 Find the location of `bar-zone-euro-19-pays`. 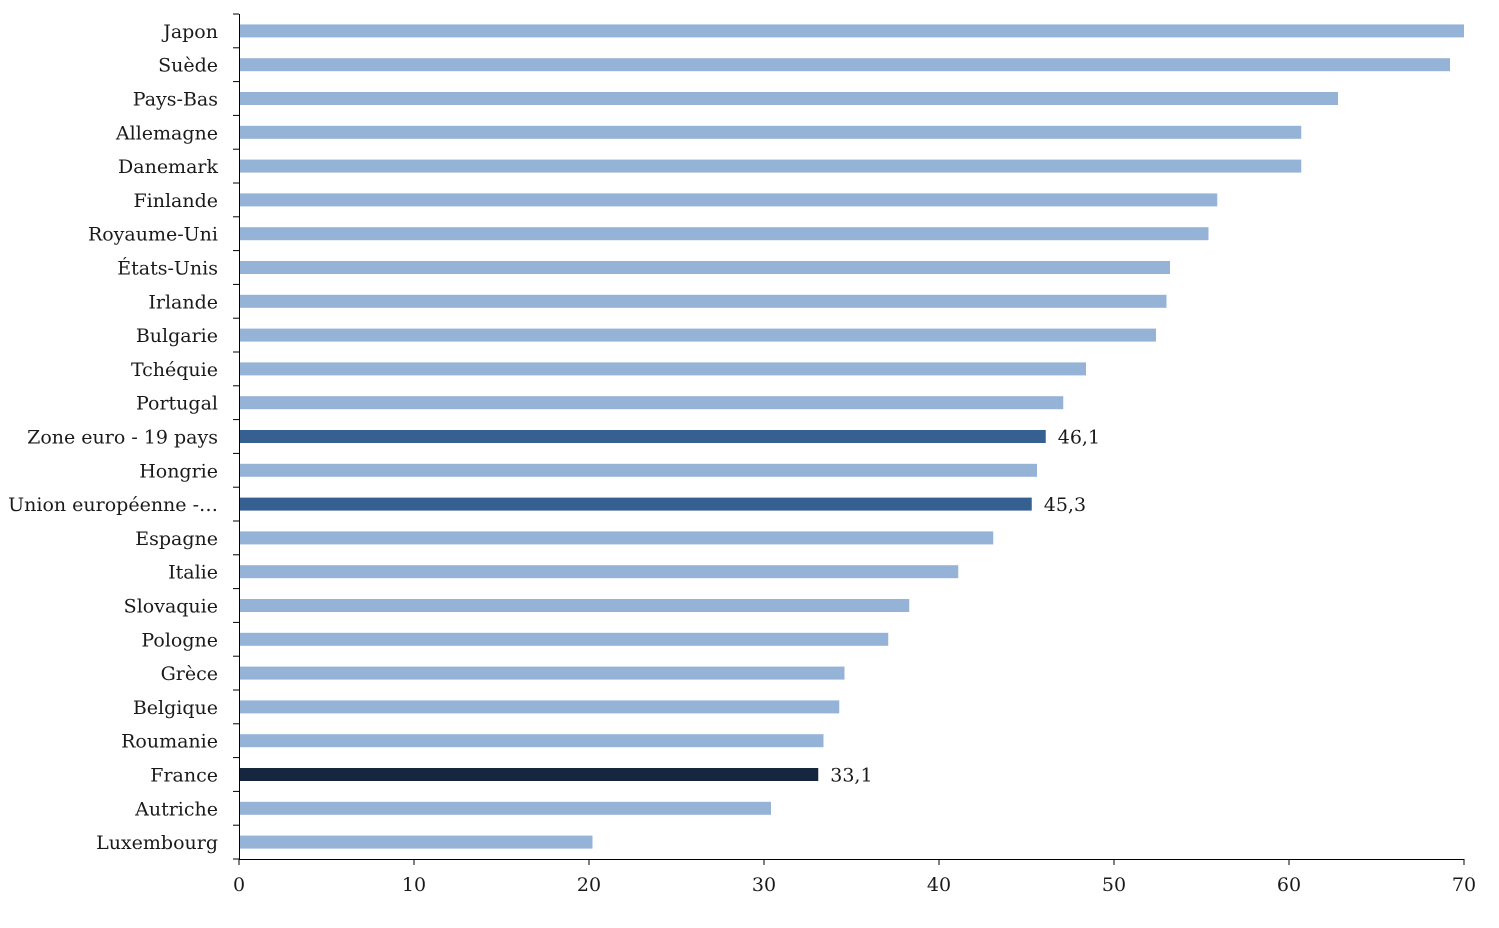

bar-zone-euro-19-pays is located at coordinates (643, 436).